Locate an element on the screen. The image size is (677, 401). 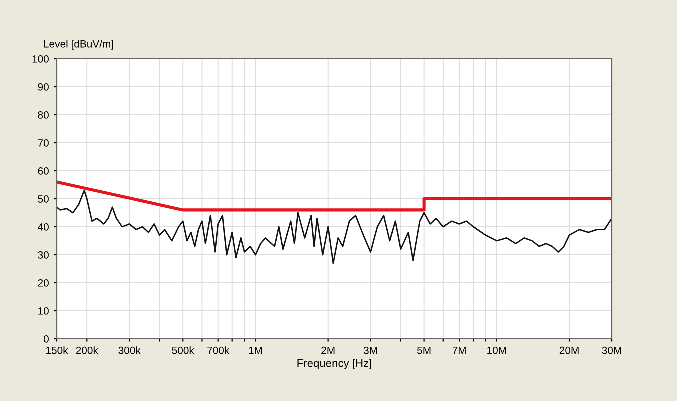
x-tick-label: 5M is located at coordinates (424, 350).